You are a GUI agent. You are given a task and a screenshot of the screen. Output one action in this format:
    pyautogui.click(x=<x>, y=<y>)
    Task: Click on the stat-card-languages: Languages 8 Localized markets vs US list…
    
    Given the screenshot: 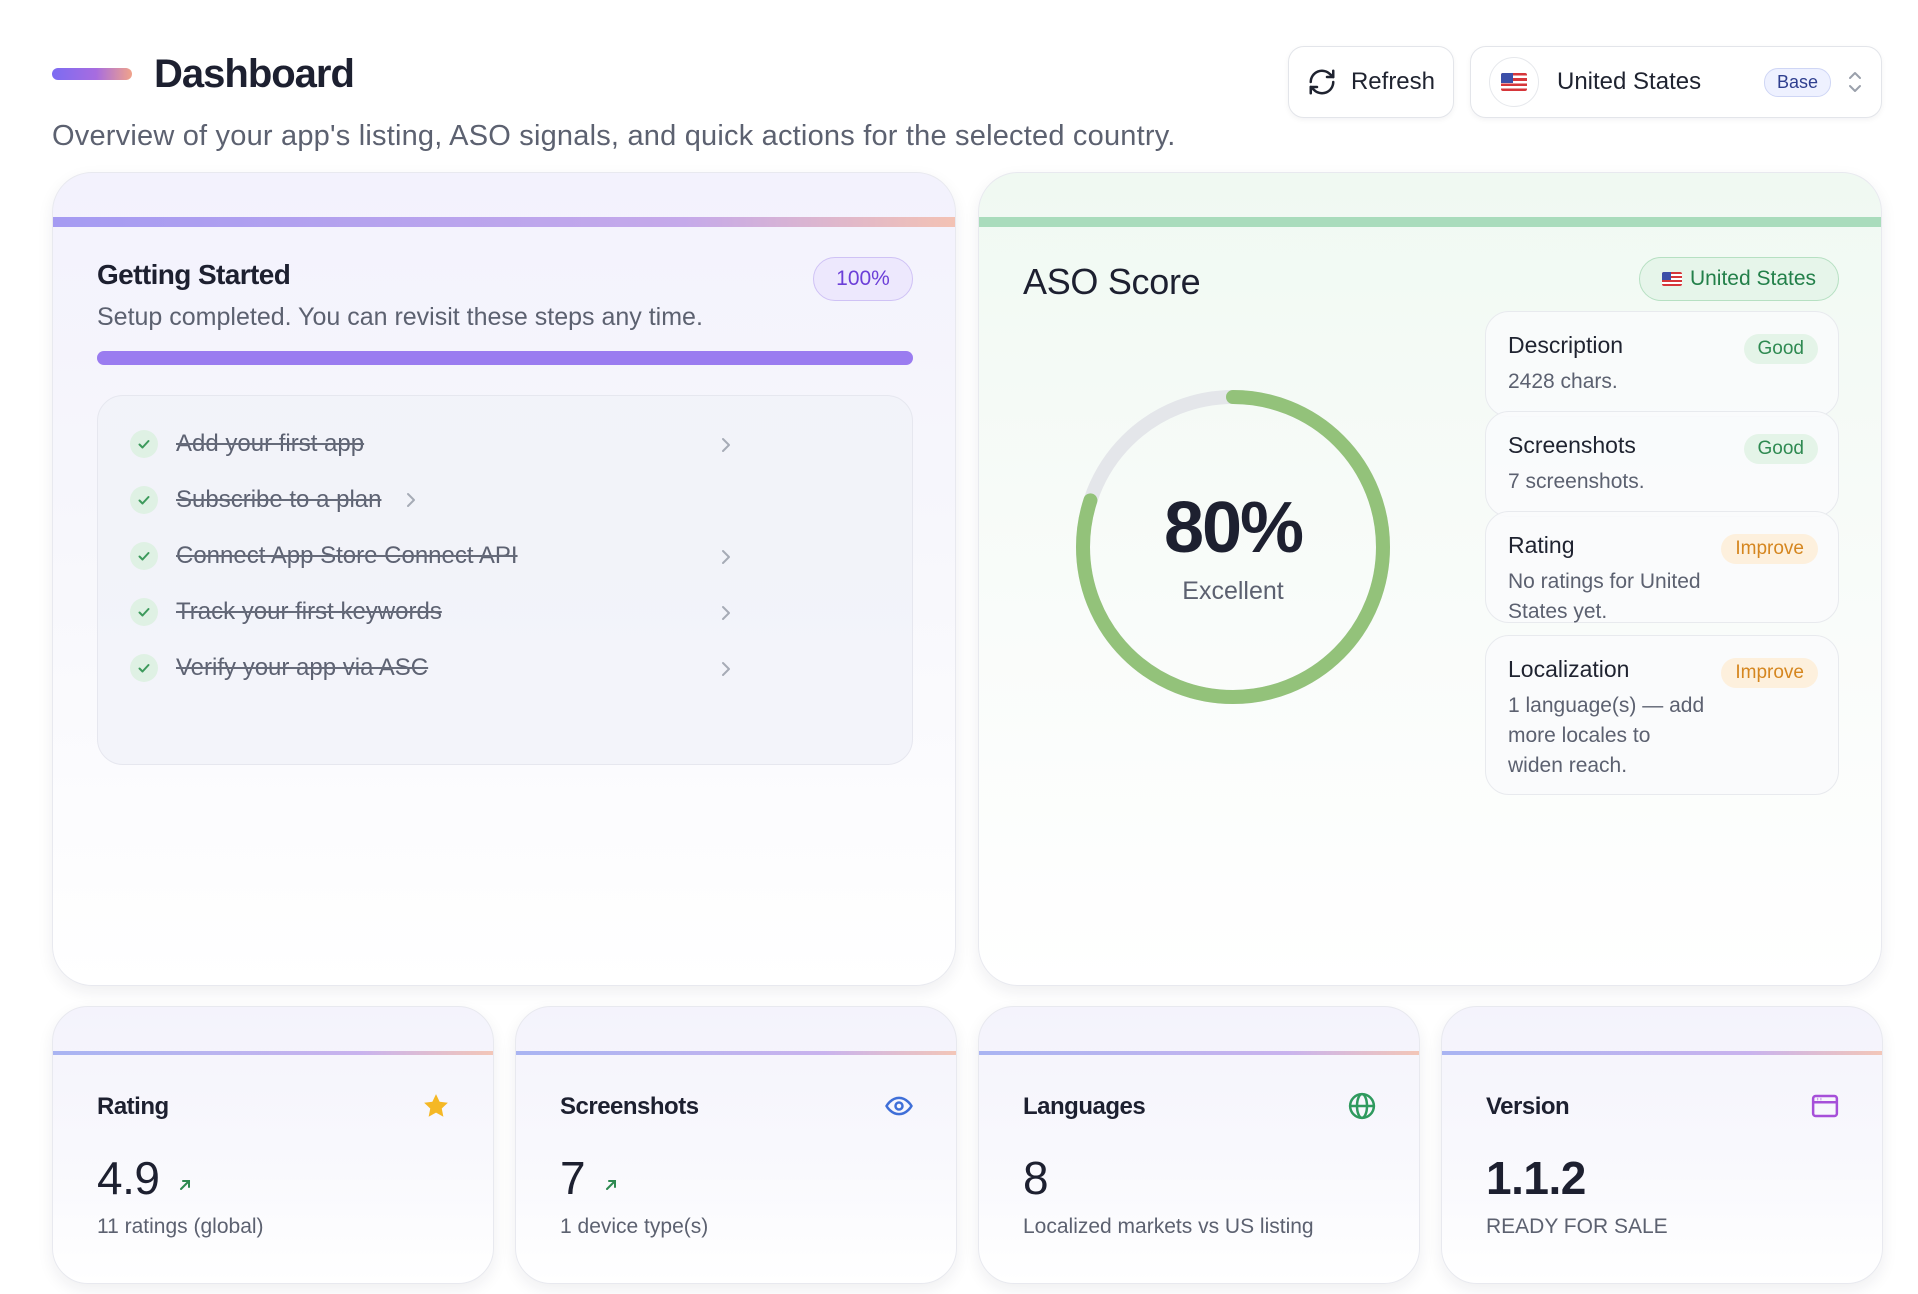 What is the action you would take?
    pyautogui.click(x=1199, y=1145)
    